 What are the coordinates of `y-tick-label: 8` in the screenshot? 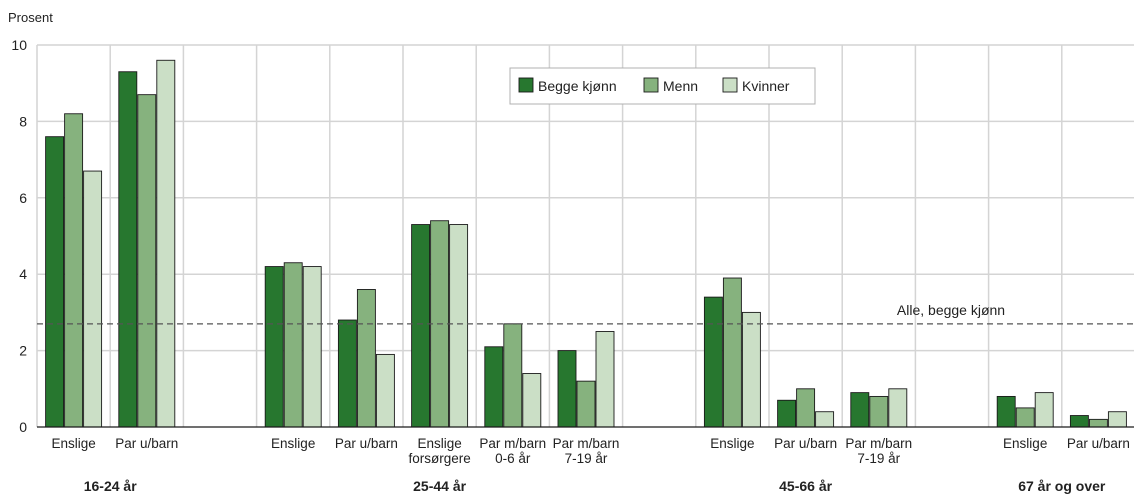 It's located at (23, 121).